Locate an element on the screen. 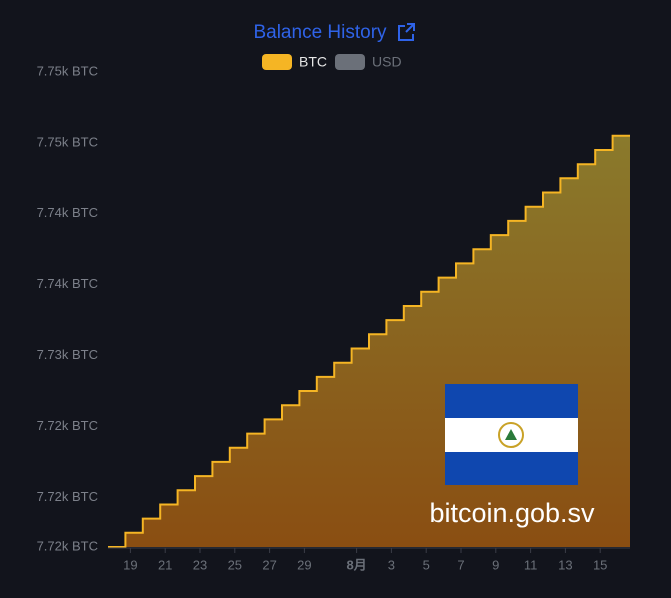  watermark: bitcoin.gob.sv is located at coordinates (512, 513).